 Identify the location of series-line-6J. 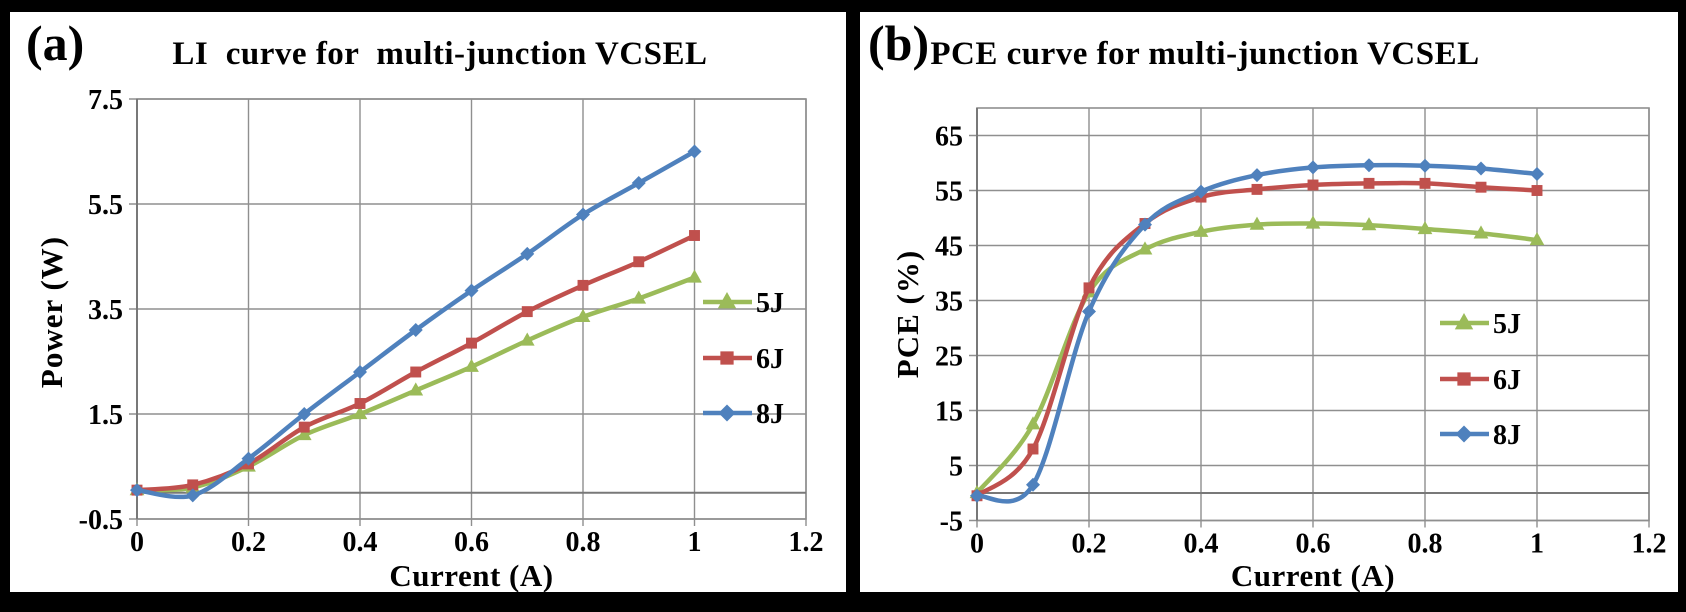
(415, 363).